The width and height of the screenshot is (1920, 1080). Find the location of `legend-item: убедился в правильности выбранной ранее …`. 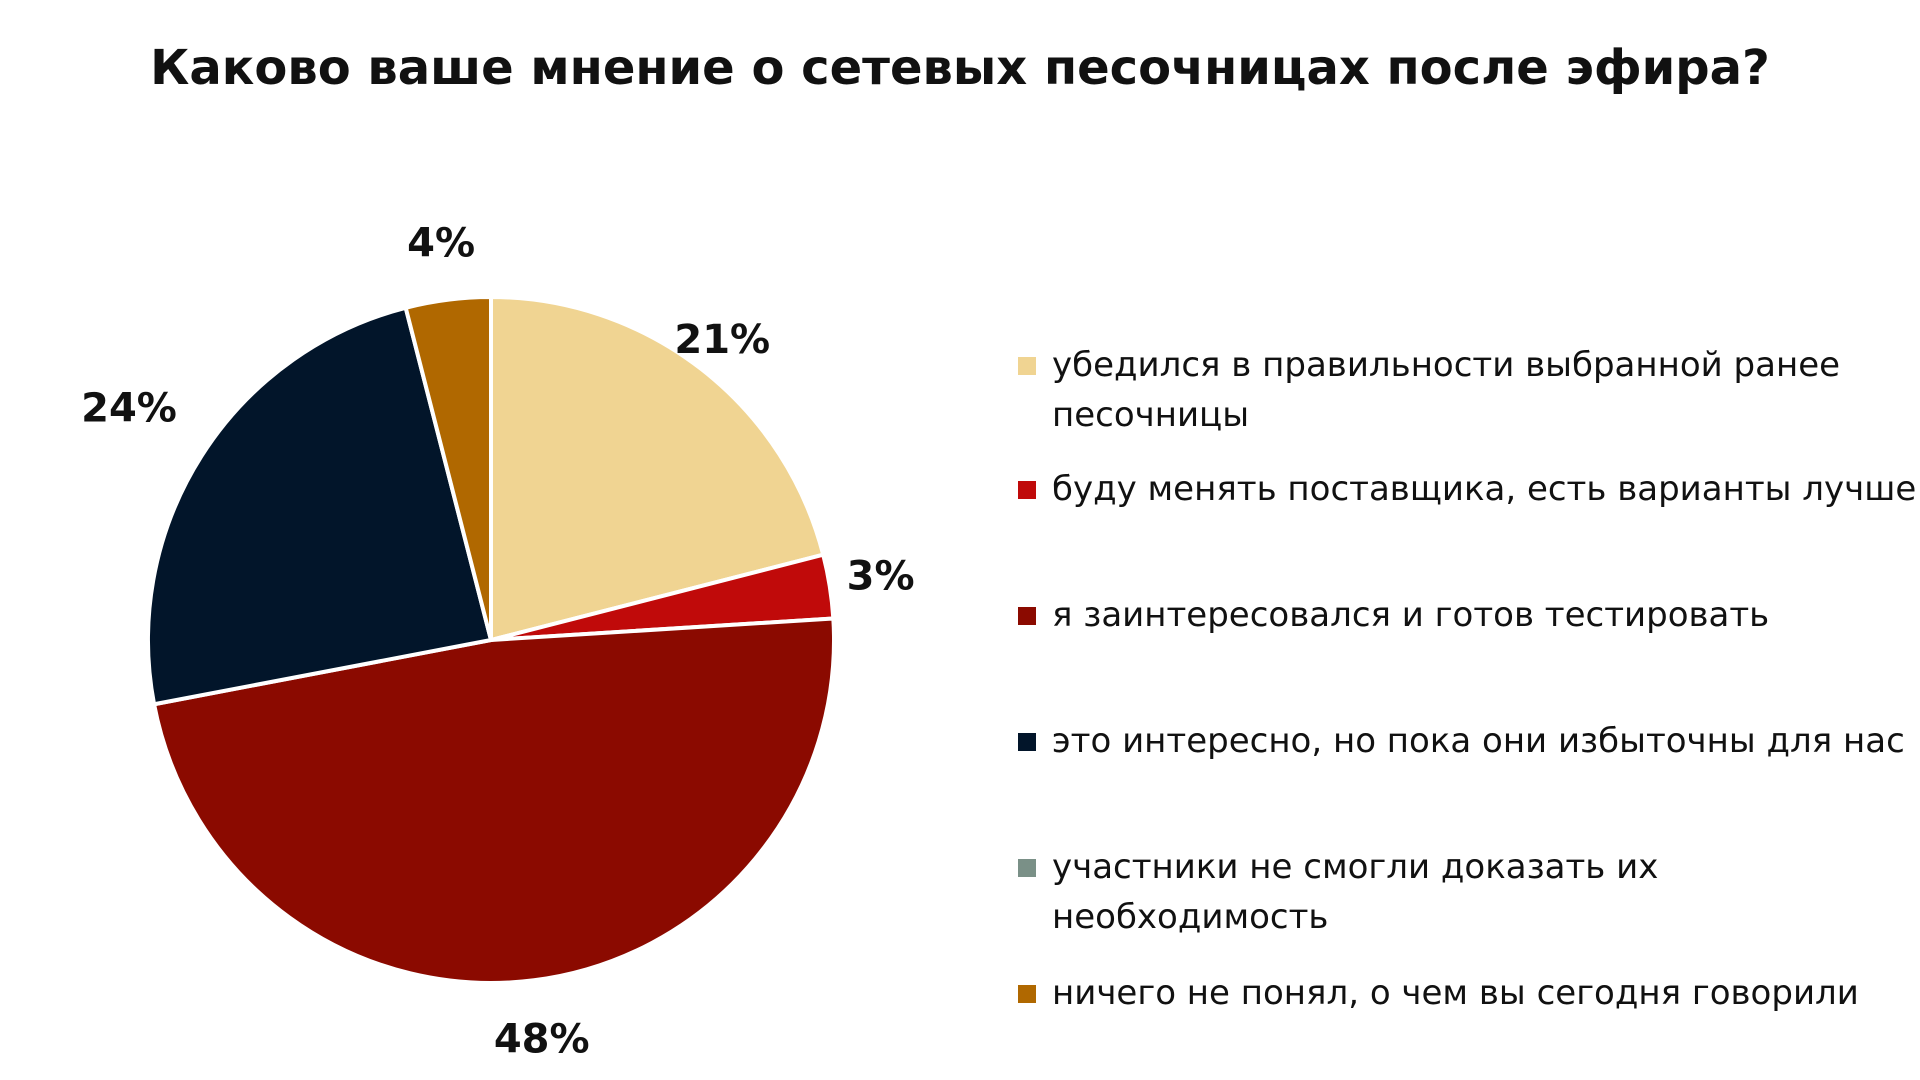

legend-item: убедился в правильности выбранной ранее … is located at coordinates (1468, 402).